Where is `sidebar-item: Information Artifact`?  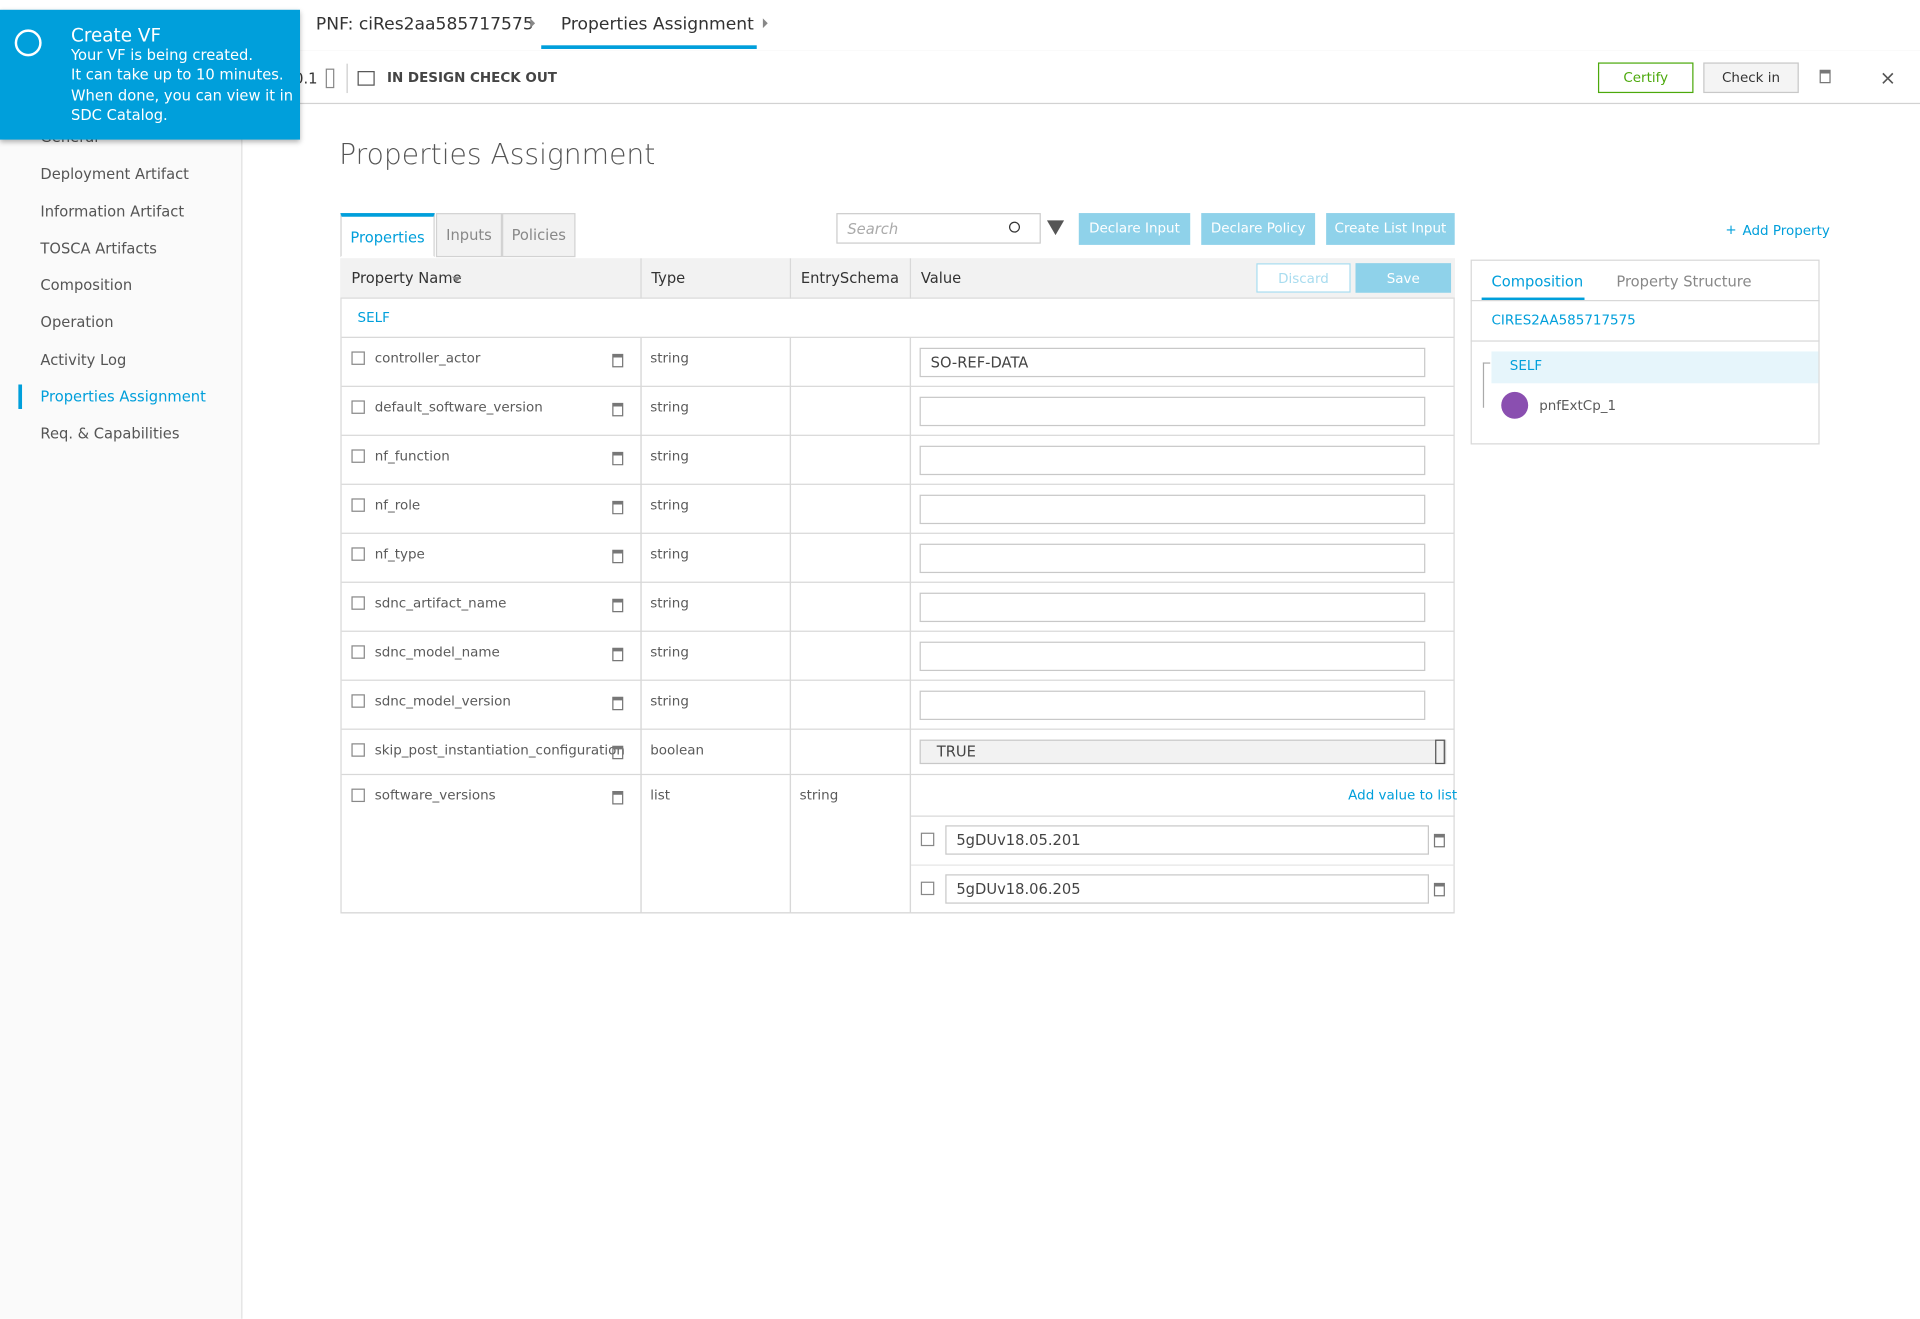
sidebar-item: Information Artifact is located at coordinates (112, 211).